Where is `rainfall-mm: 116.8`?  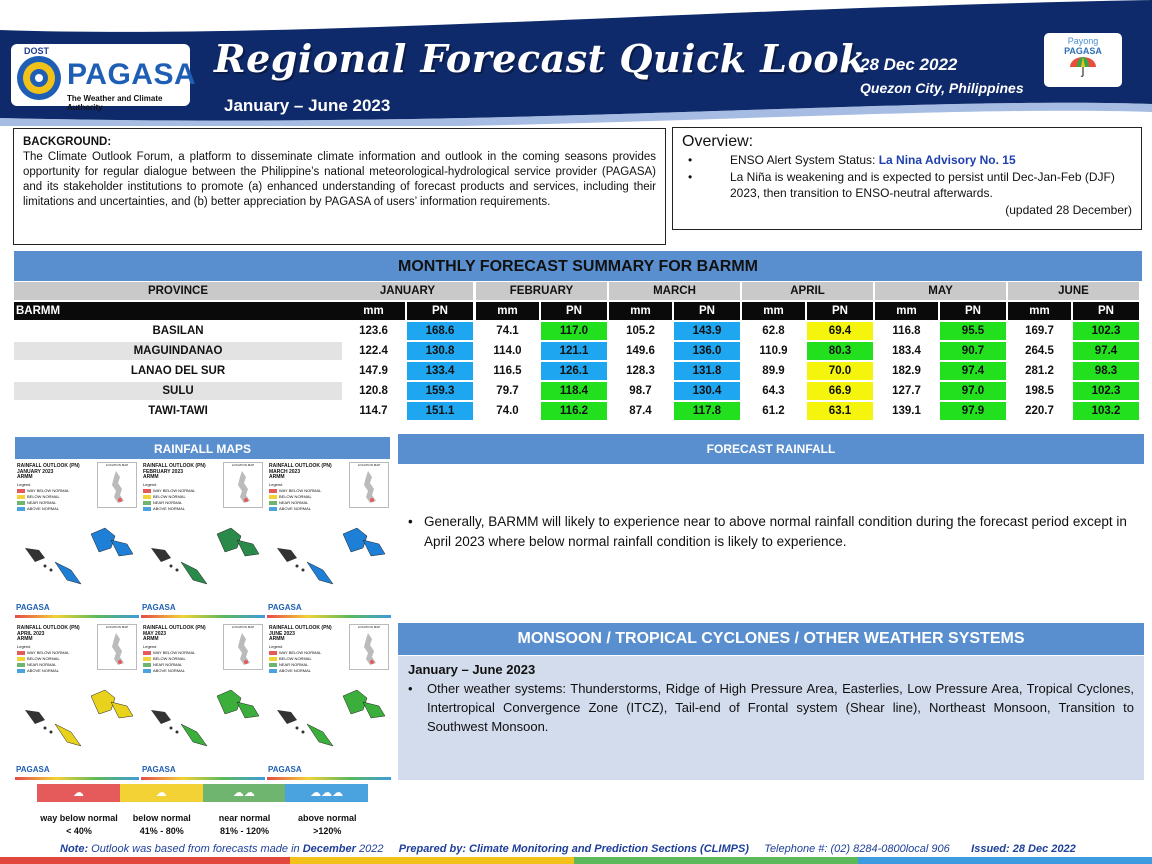 rainfall-mm: 116.8 is located at coordinates (906, 331).